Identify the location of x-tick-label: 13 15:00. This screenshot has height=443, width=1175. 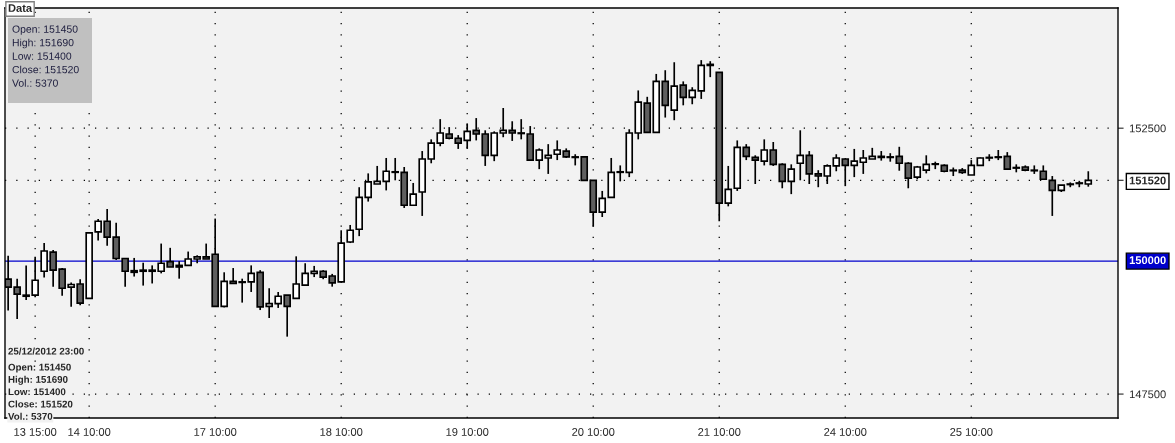
(35, 432).